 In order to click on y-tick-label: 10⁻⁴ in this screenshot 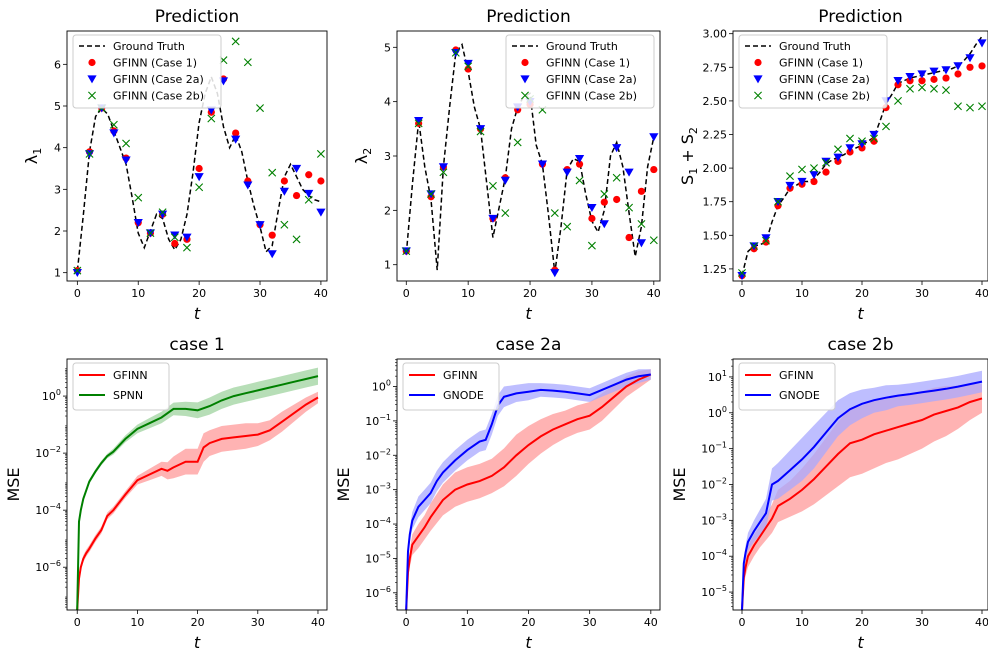, I will do `click(714, 555)`.